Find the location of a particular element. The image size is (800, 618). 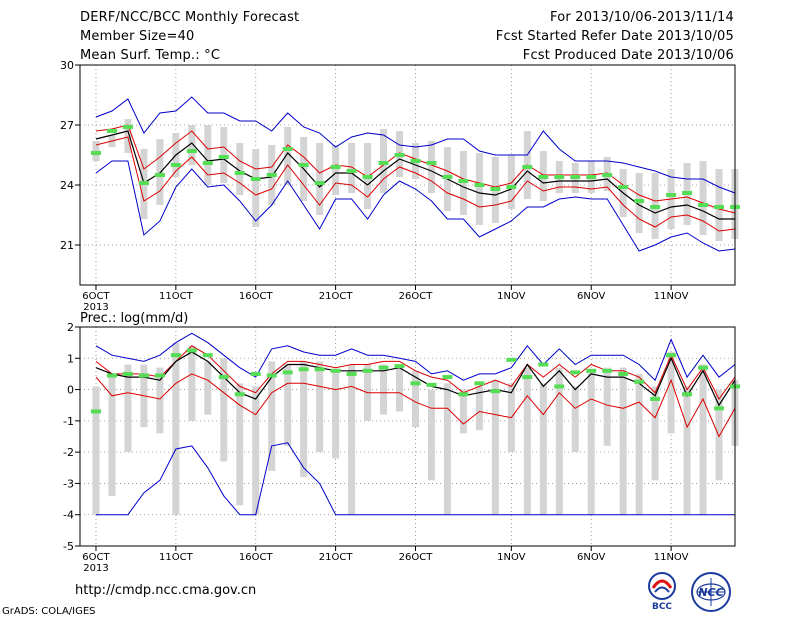

start-refer-date: Fcst Started Refer Date 2013/10/05 is located at coordinates (614, 36).